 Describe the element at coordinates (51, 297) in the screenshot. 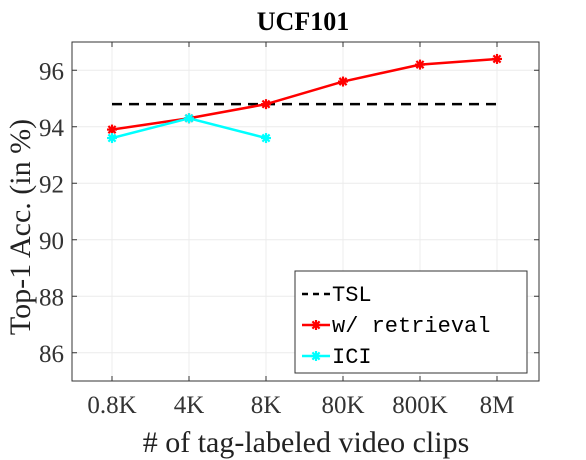

I see `y-tick-label: 88` at that location.